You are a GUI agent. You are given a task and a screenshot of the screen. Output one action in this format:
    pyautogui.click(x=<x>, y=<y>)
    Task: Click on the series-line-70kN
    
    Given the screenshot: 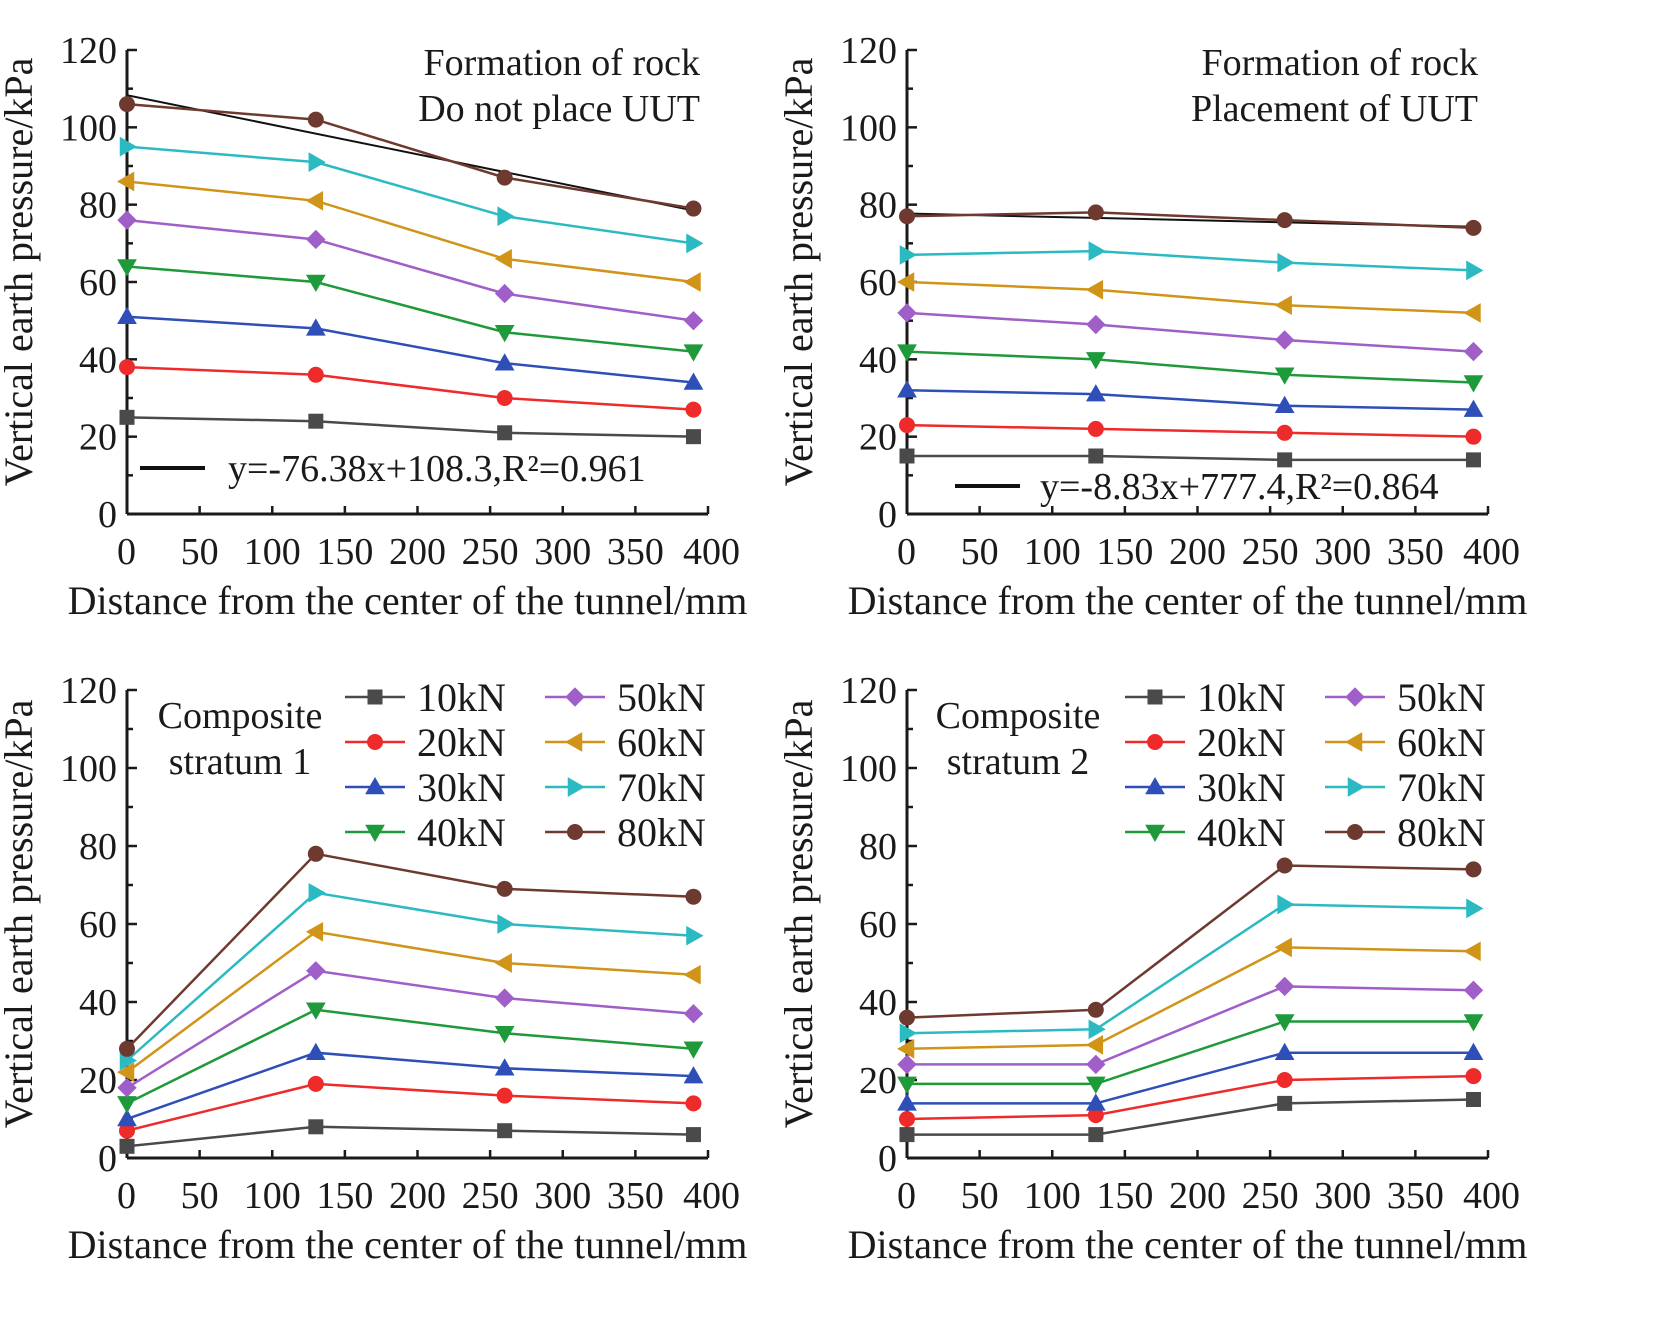 What is the action you would take?
    pyautogui.click(x=410, y=195)
    